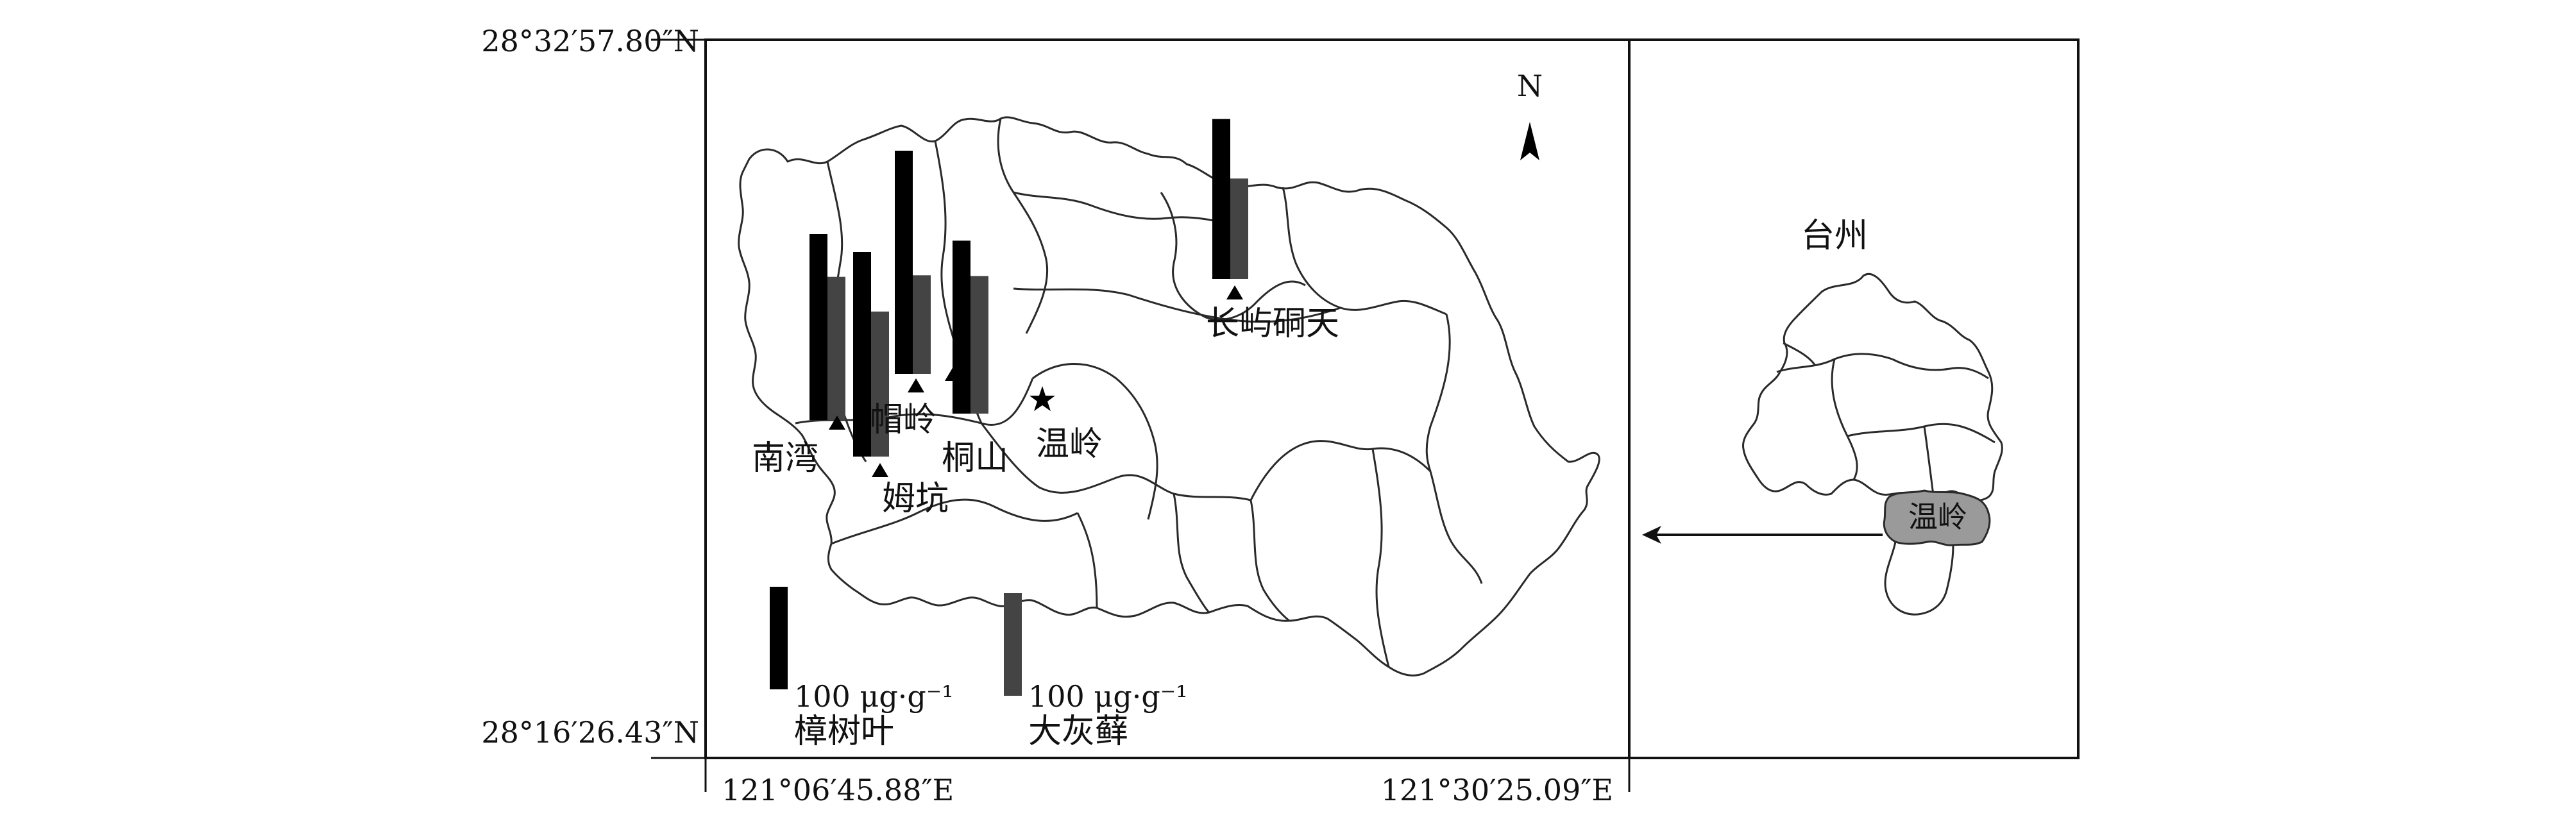 Image resolution: width=2576 pixels, height=833 pixels. What do you see at coordinates (1529, 141) in the screenshot?
I see `north-arrow-icon` at bounding box center [1529, 141].